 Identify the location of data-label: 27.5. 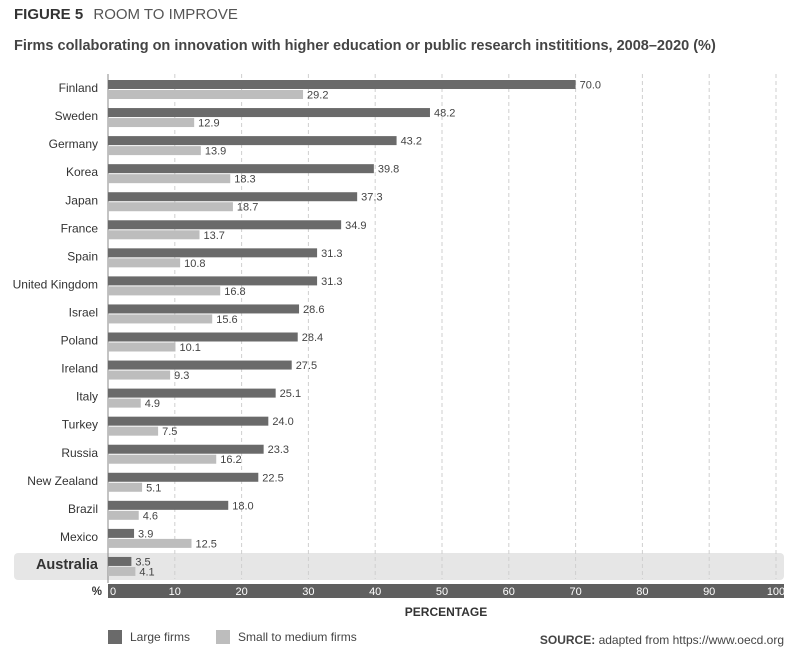
(306, 366).